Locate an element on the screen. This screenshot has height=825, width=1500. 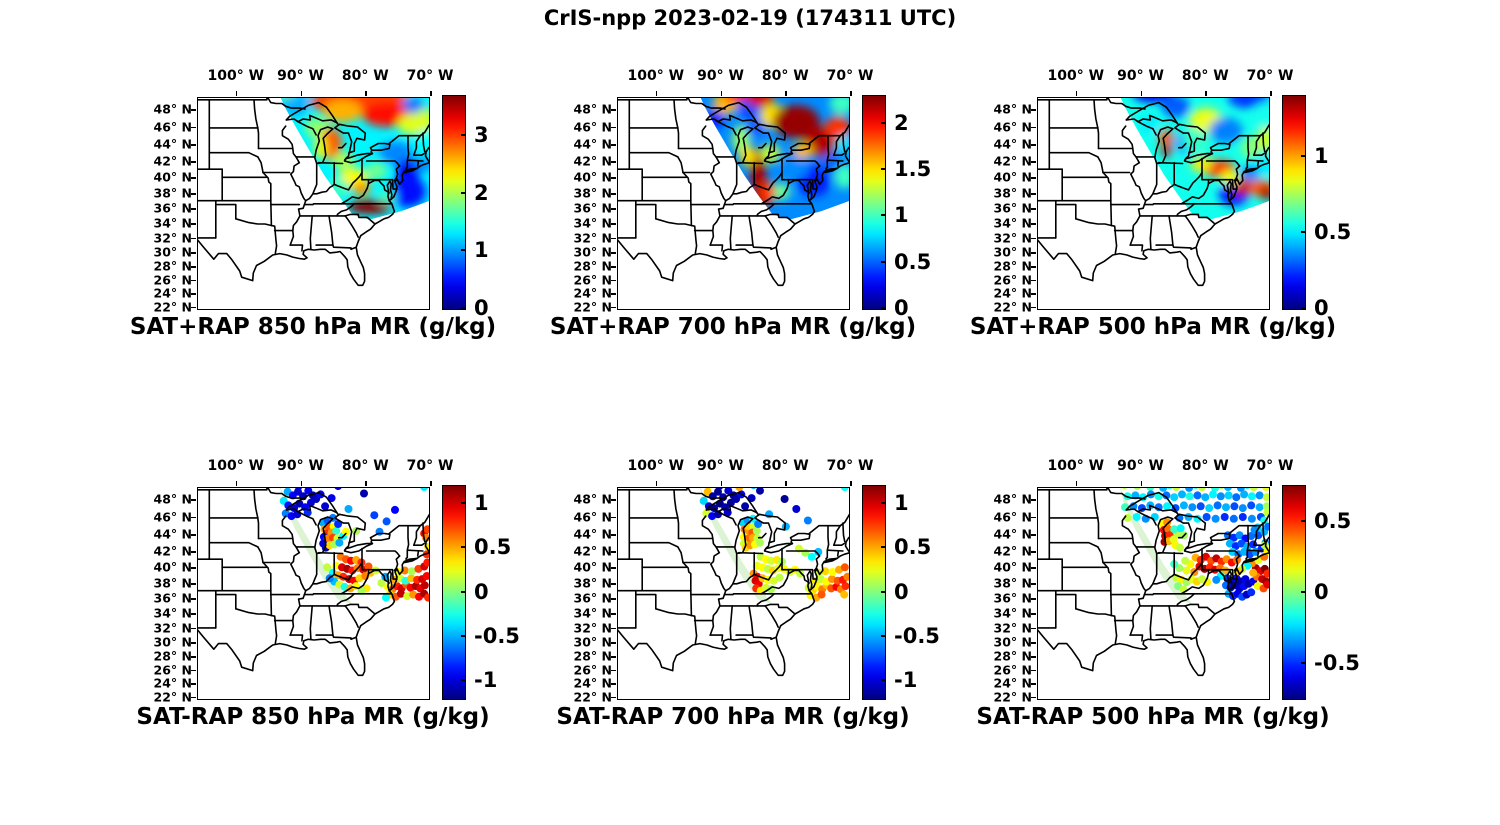
lat-tick-label: 42° N is located at coordinates (592, 551).